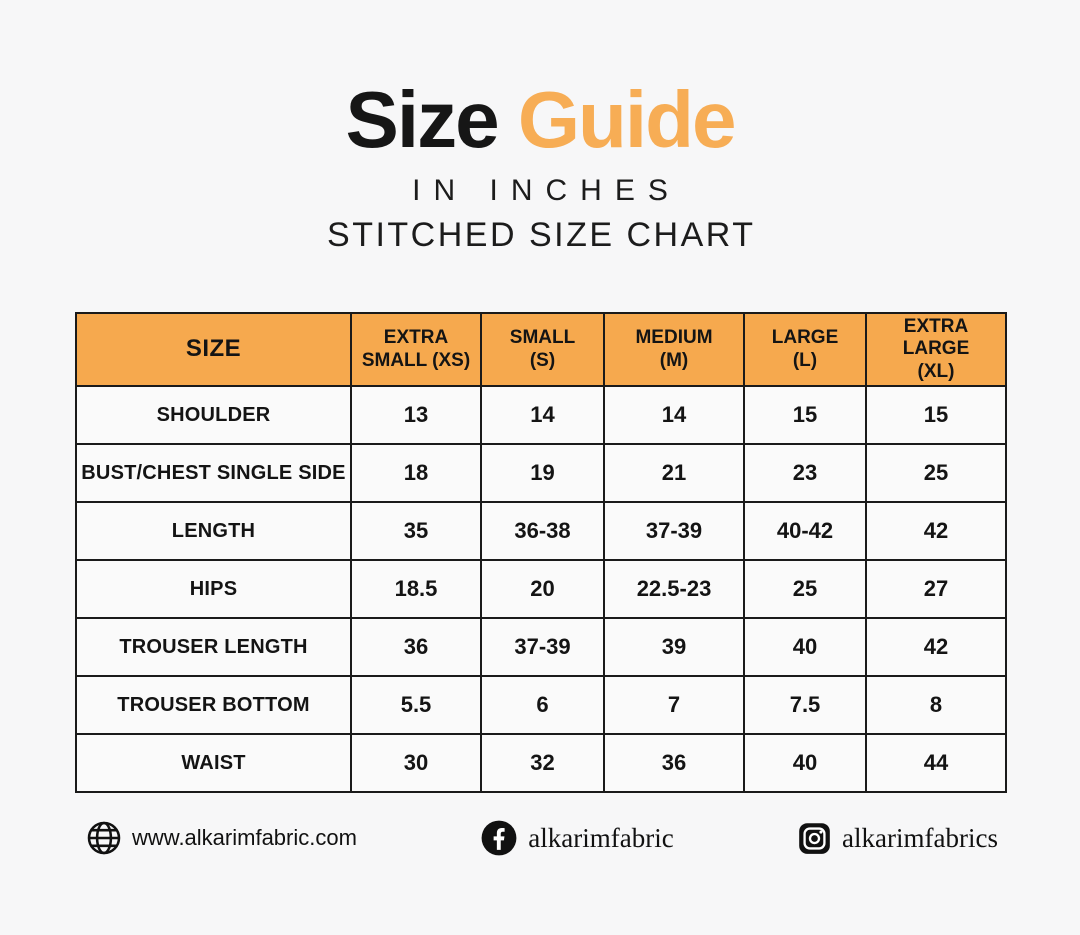 The height and width of the screenshot is (935, 1080). Describe the element at coordinates (674, 705) in the screenshot. I see `size-value-cell: 7` at that location.